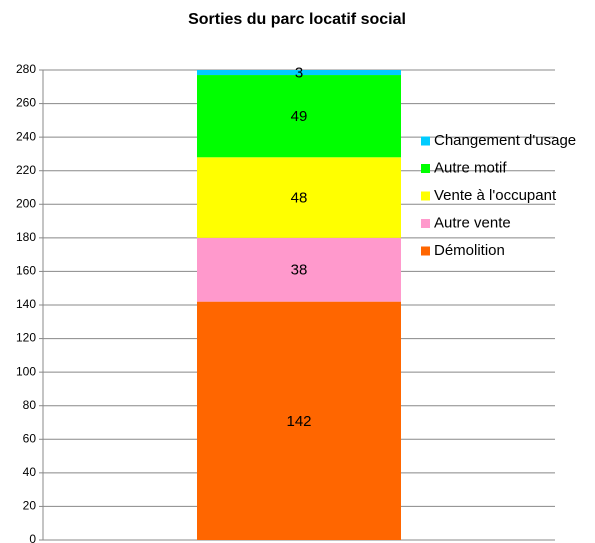  Describe the element at coordinates (26, 371) in the screenshot. I see `y-tick-label: 100` at that location.